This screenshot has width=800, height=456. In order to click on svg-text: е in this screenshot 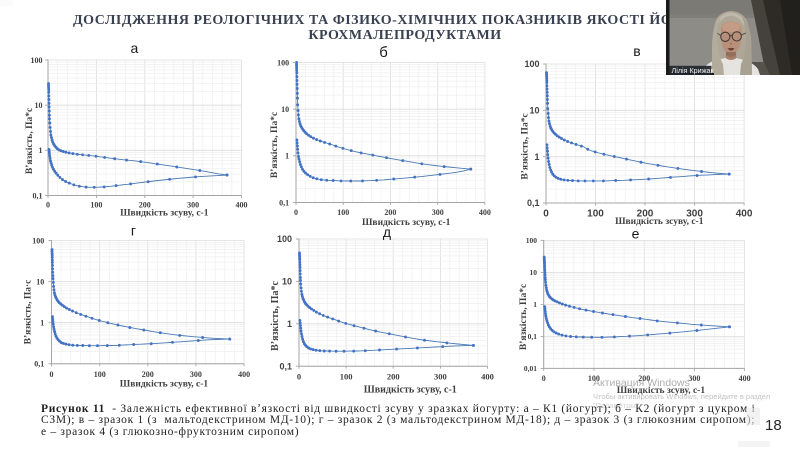, I will do `click(636, 233)`.